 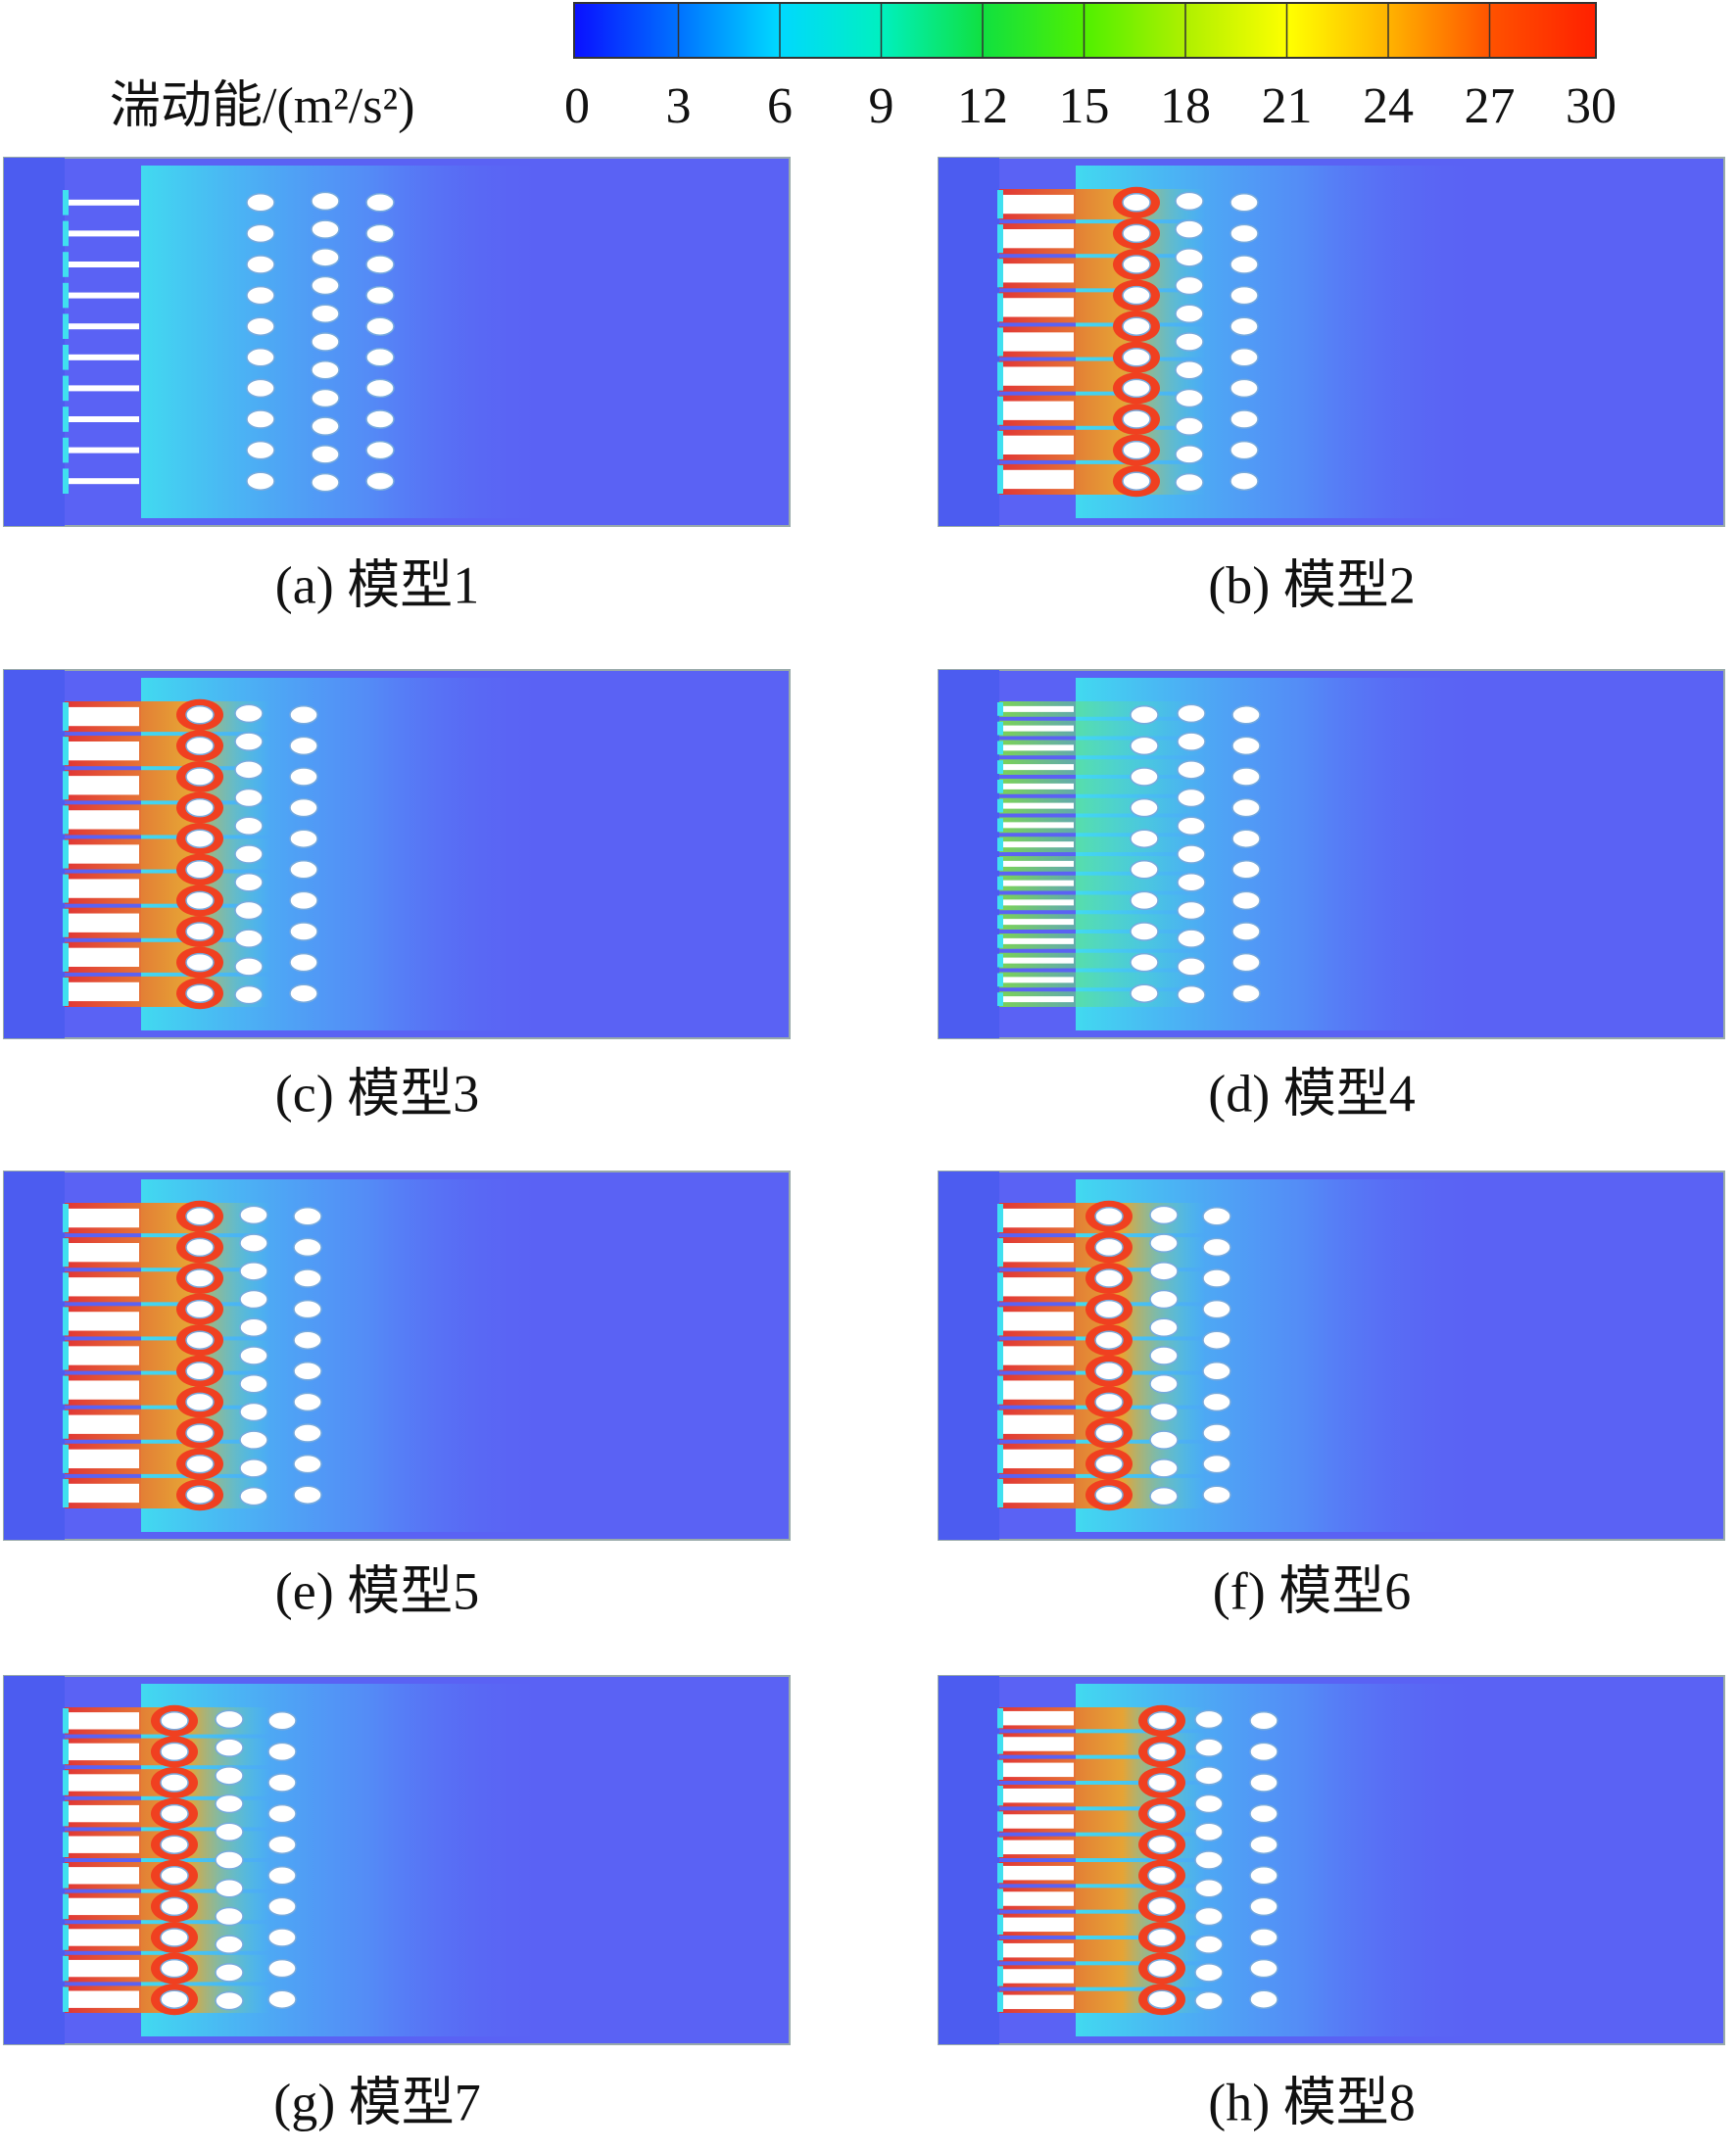 I want to click on panel-caption: (h) 模型8, so click(x=1311, y=2102).